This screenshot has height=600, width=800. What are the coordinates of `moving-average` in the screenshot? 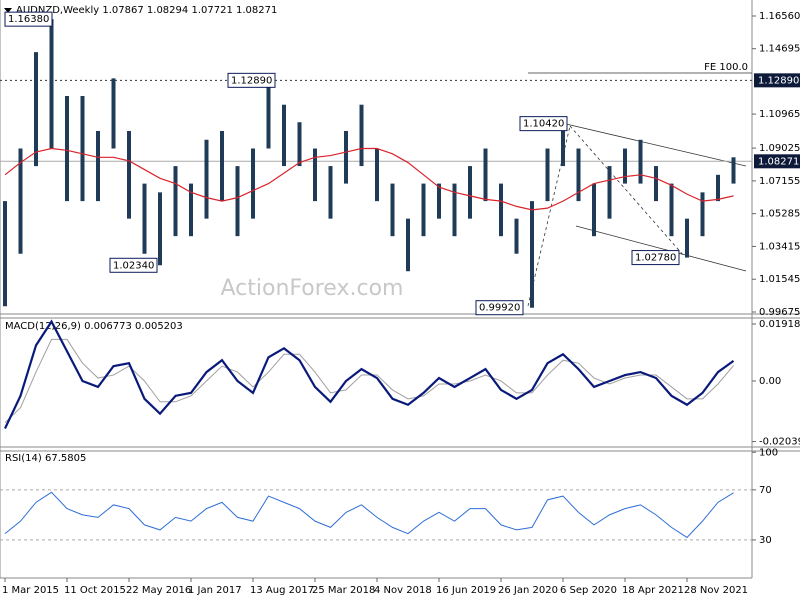 It's located at (369, 179).